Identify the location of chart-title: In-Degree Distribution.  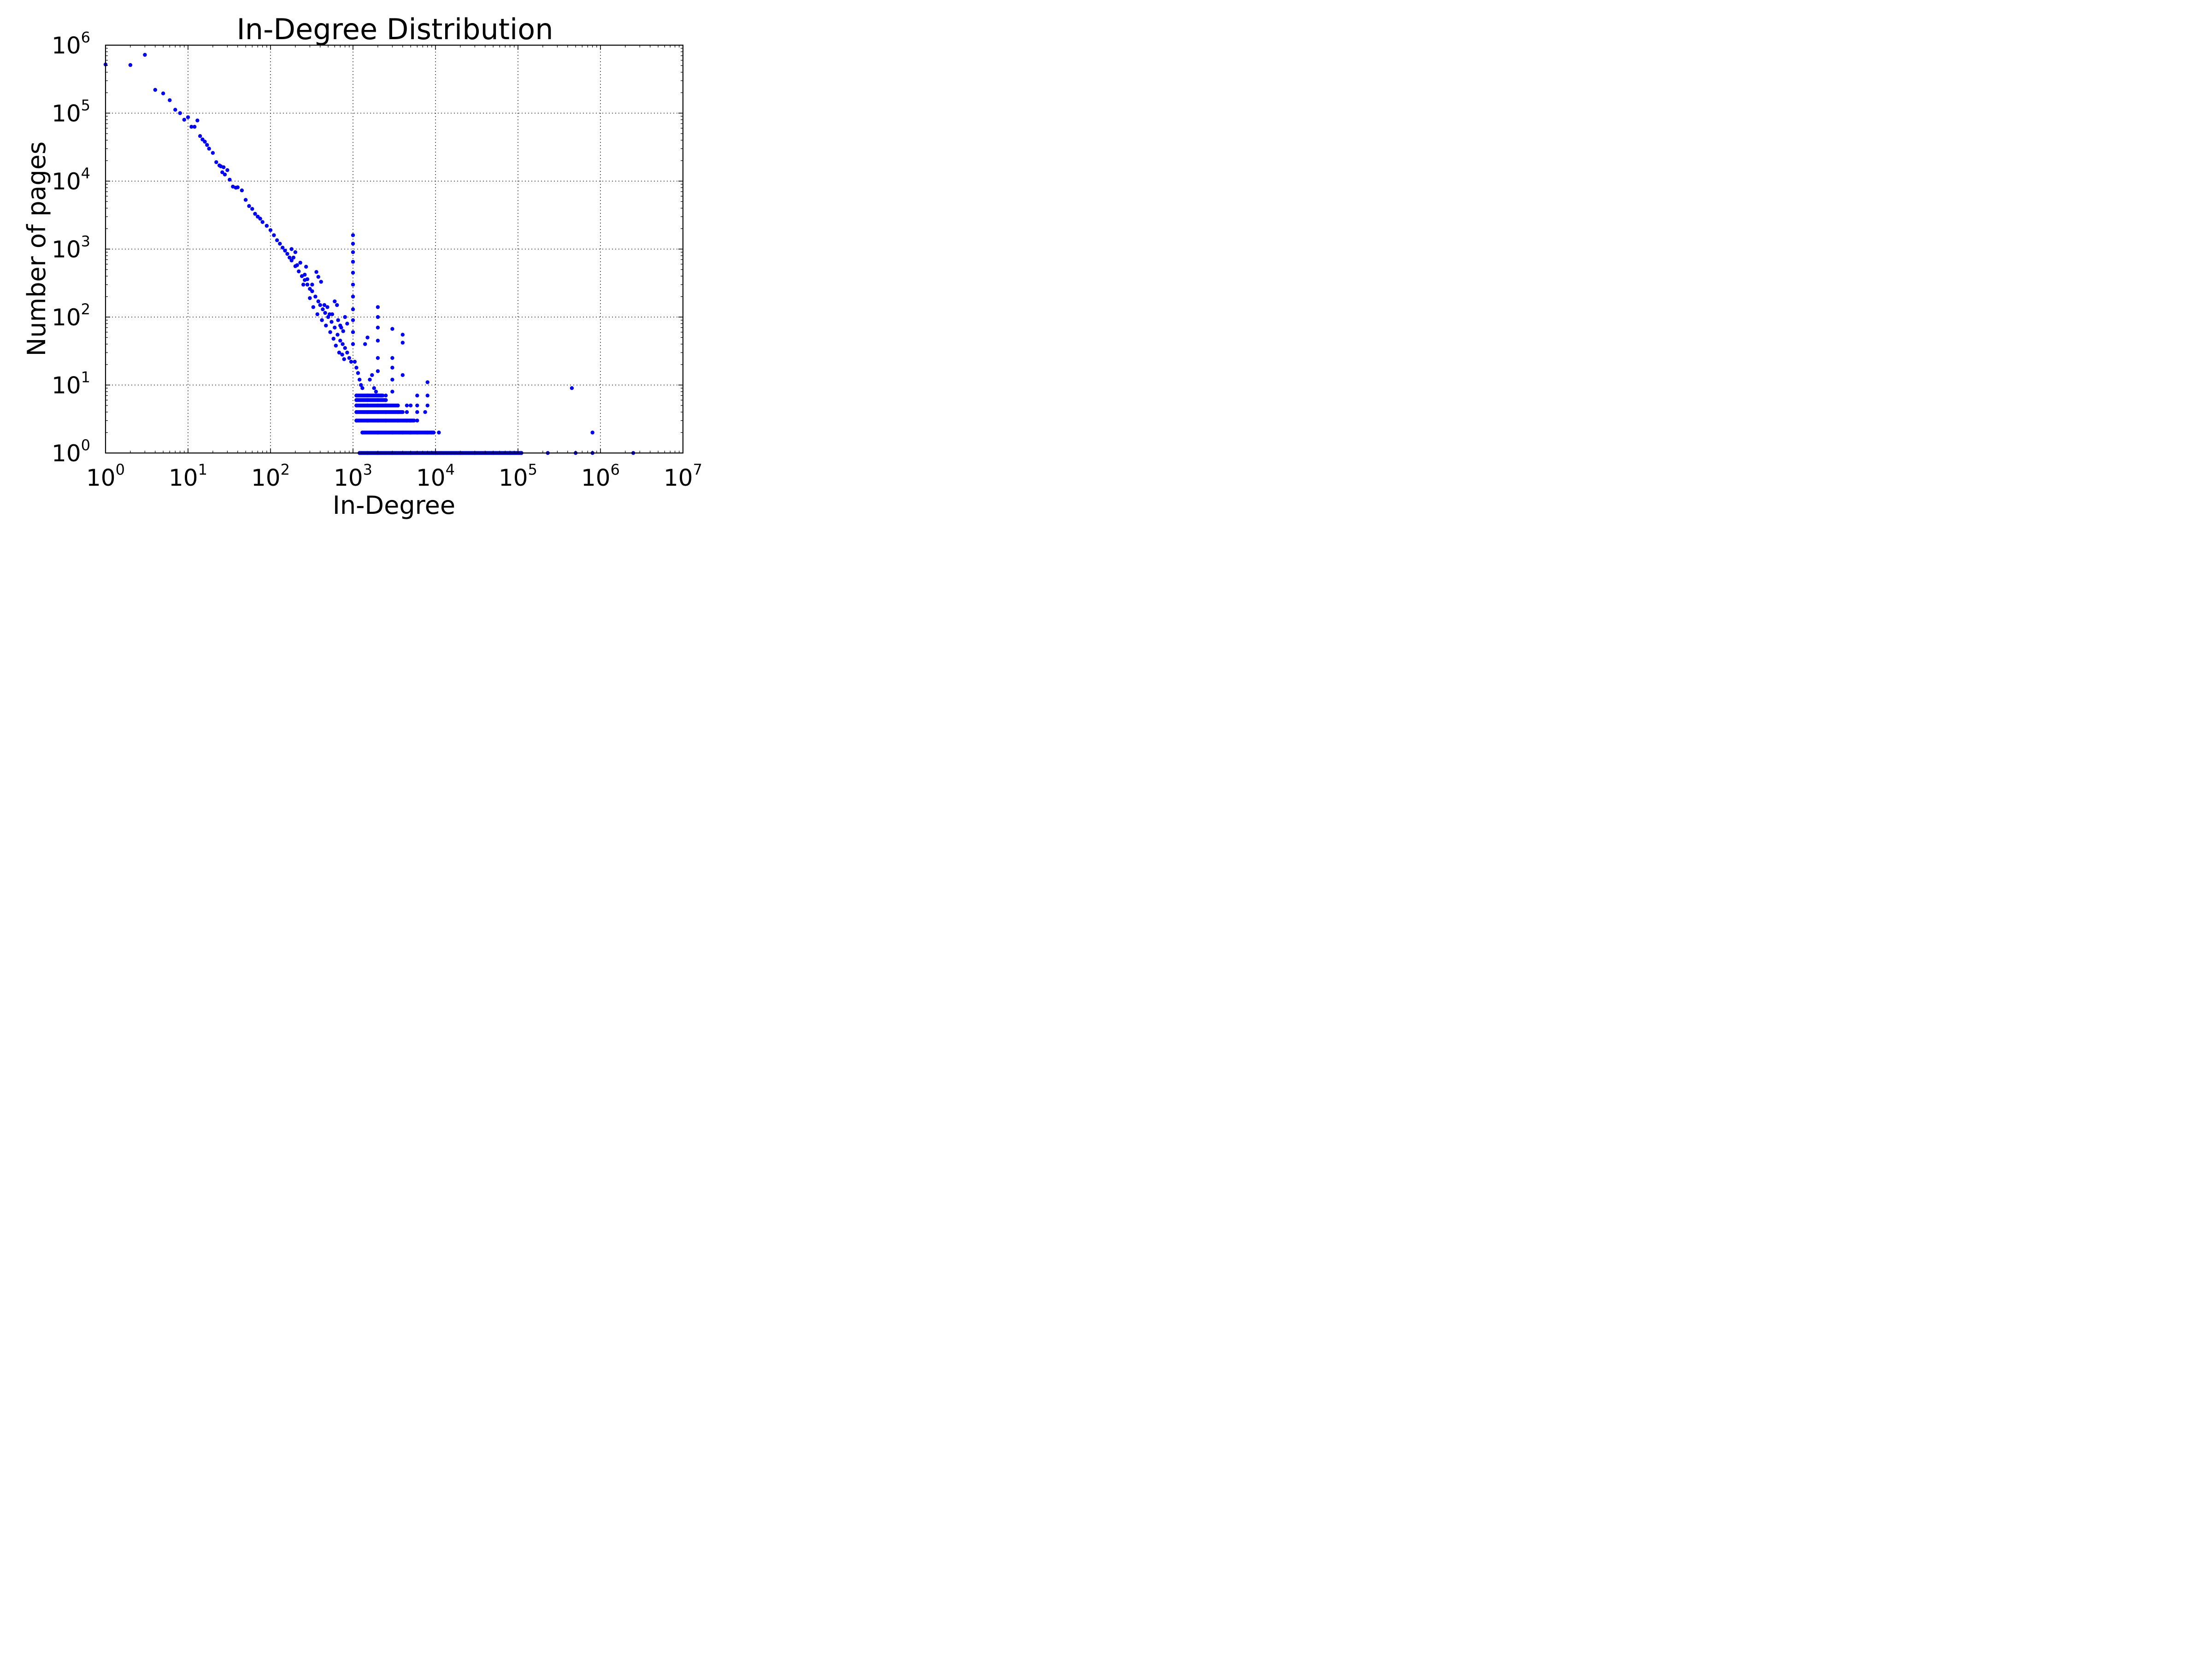
(394, 29).